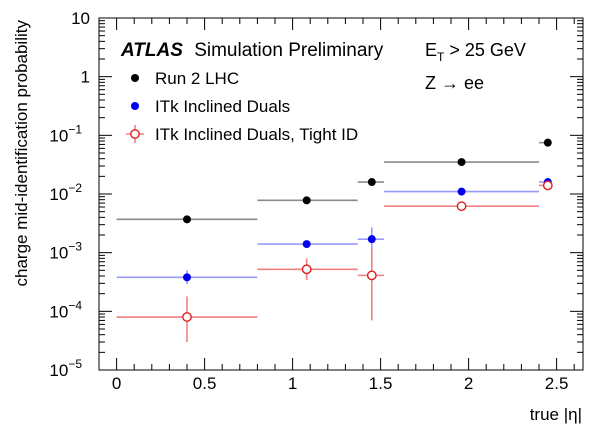 This screenshot has height=438, width=600. What do you see at coordinates (431, 50) in the screenshot?
I see `et-cut-prefix: E` at bounding box center [431, 50].